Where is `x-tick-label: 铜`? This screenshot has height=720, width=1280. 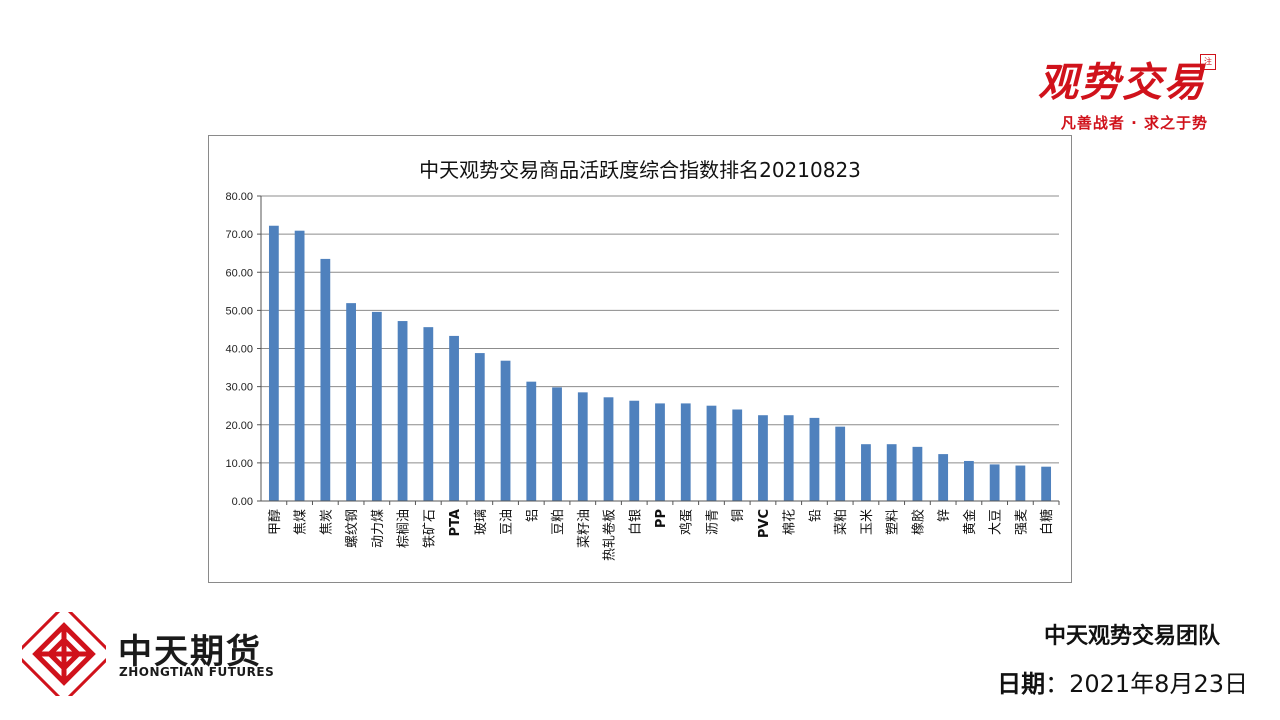
x-tick-label: 铜 is located at coordinates (738, 515).